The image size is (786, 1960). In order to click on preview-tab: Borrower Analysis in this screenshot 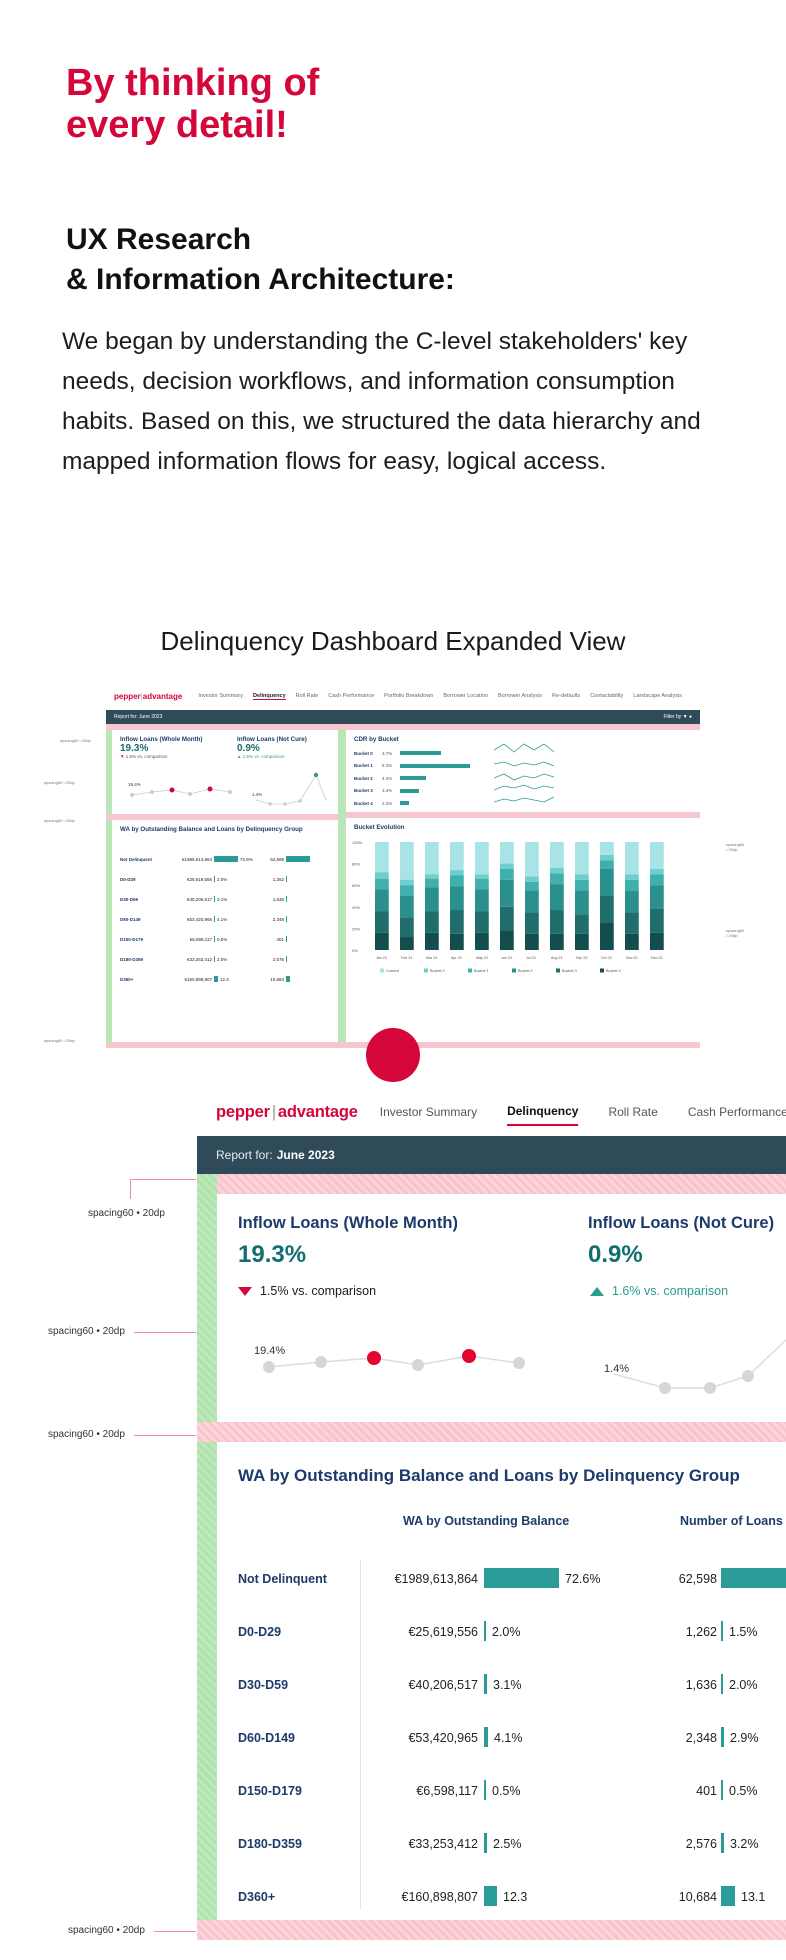, I will do `click(520, 696)`.